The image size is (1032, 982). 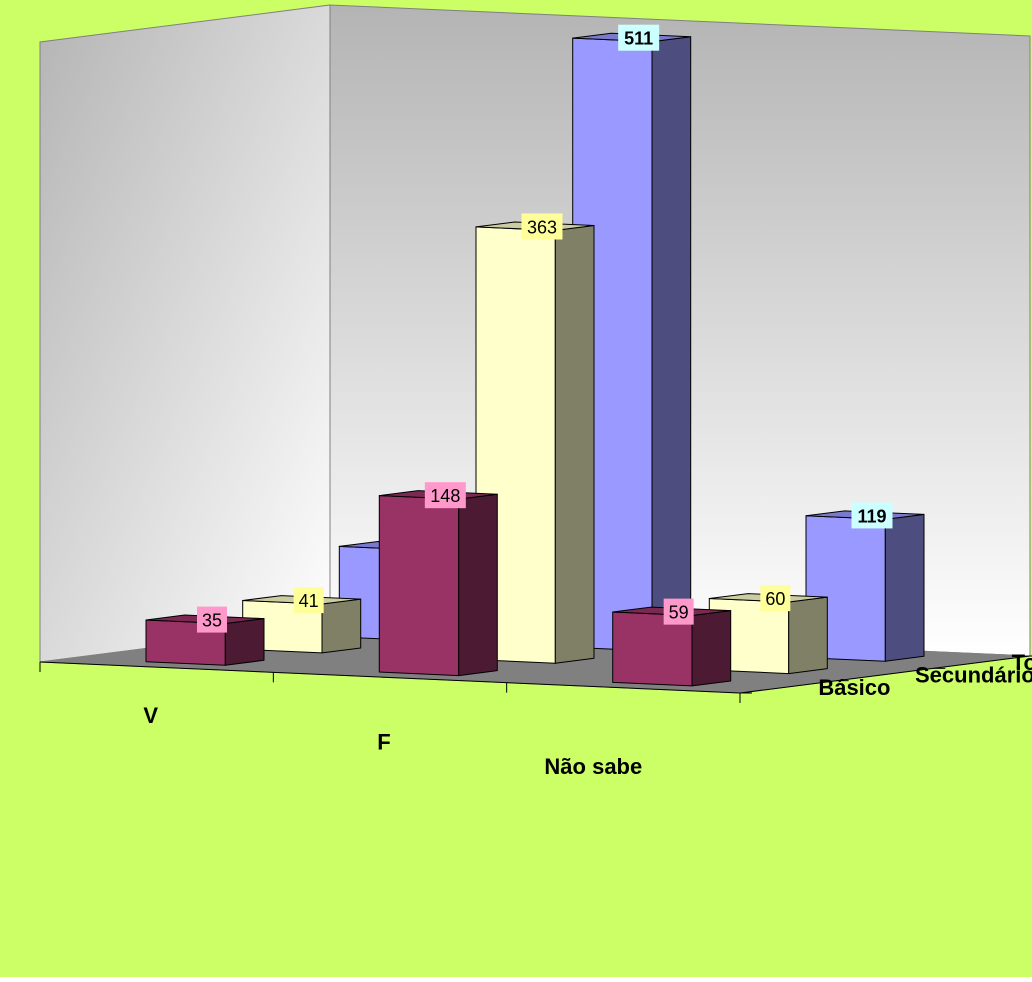 I want to click on bar-front, so click(x=419, y=586).